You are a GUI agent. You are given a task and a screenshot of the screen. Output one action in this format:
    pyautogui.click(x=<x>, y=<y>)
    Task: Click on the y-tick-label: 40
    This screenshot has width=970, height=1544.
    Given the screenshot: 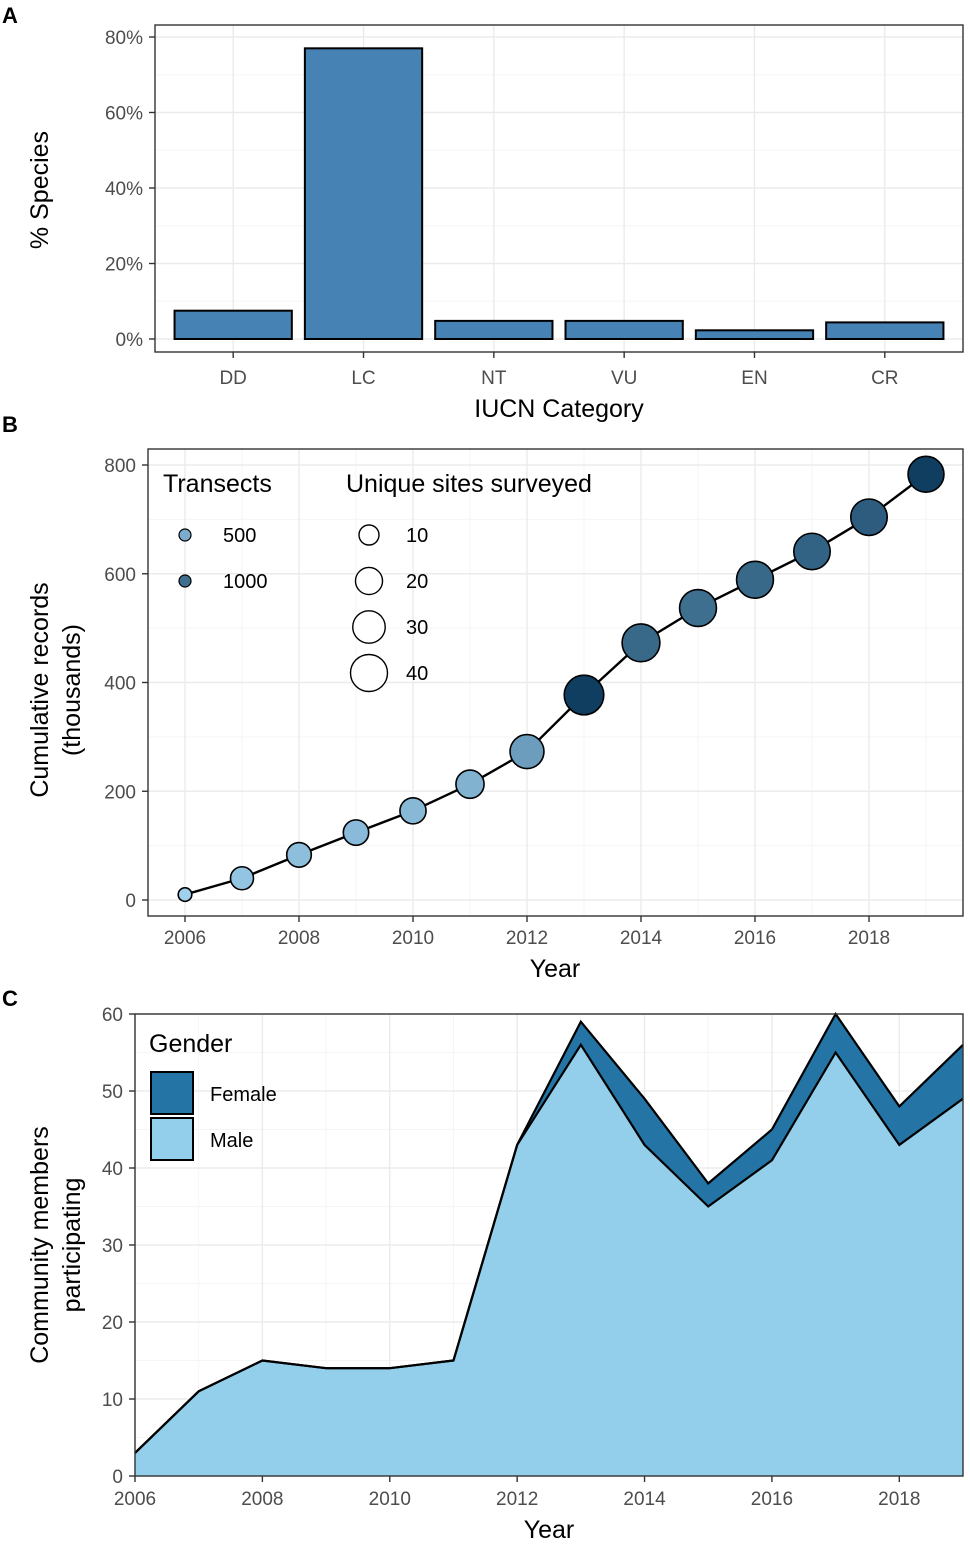 What is the action you would take?
    pyautogui.click(x=112, y=1169)
    